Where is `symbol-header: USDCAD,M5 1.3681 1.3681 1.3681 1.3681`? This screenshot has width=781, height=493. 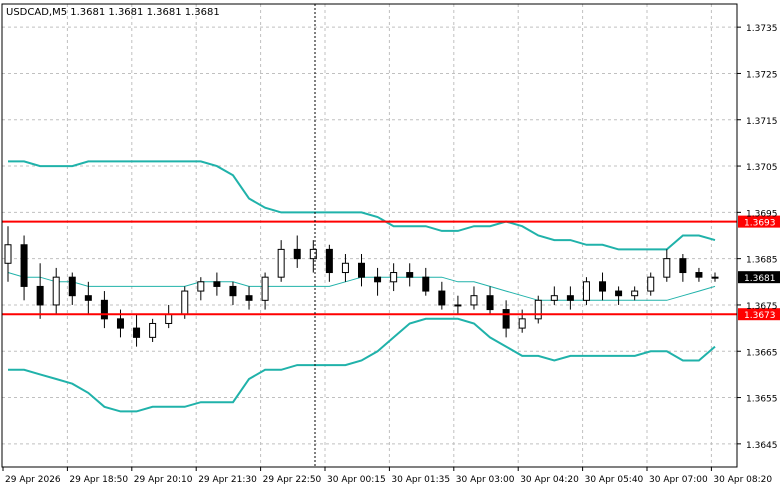 symbol-header: USDCAD,M5 1.3681 1.3681 1.3681 1.3681 is located at coordinates (113, 12).